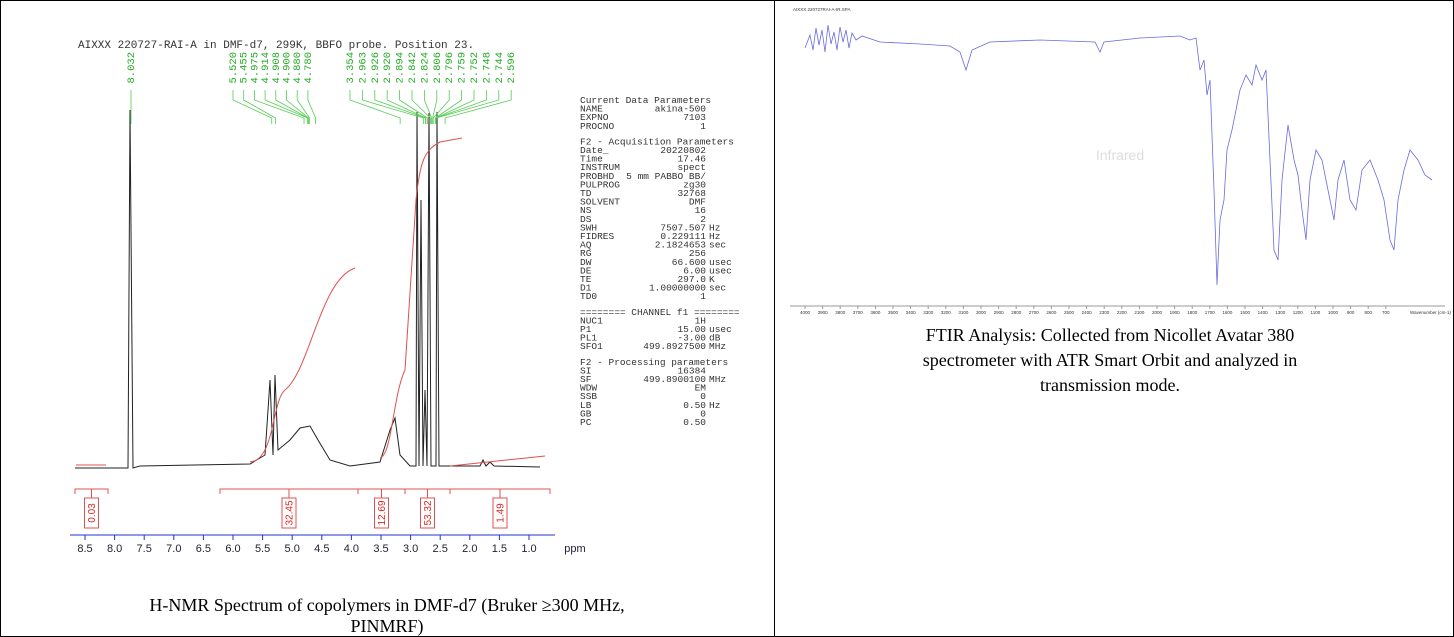  I want to click on x-tick-label: 2800, so click(1016, 312).